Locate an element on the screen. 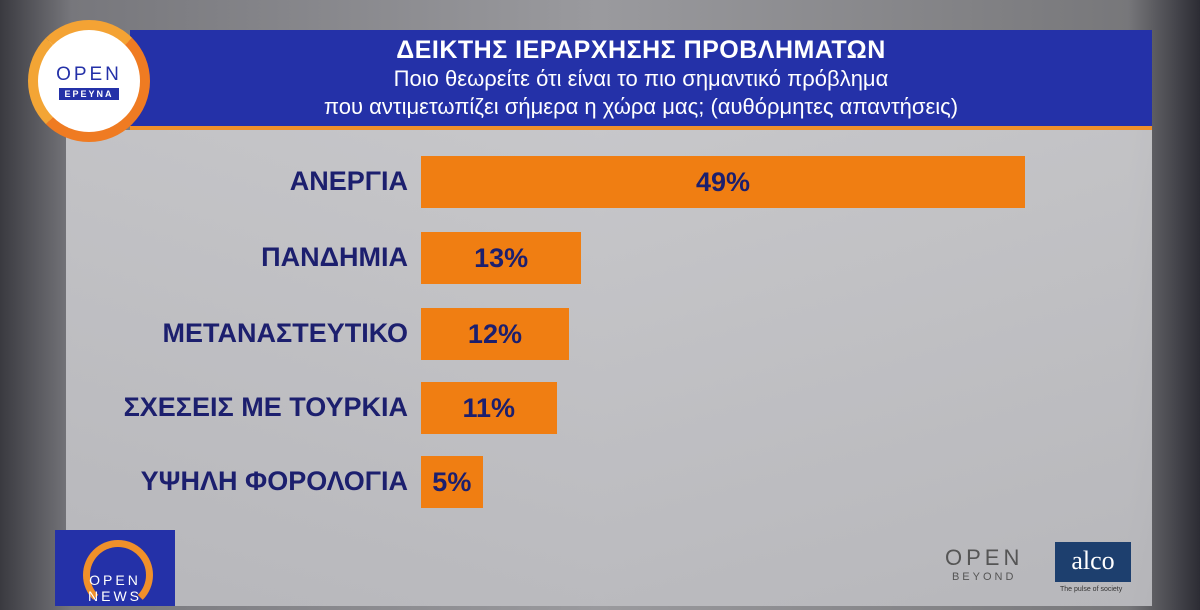 Image resolution: width=1200 pixels, height=610 pixels. bar: 12% is located at coordinates (495, 334).